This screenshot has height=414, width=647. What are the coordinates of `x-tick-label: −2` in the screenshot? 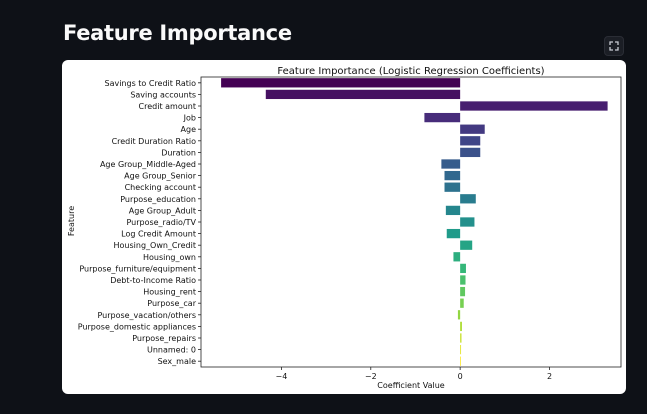 It's located at (371, 376).